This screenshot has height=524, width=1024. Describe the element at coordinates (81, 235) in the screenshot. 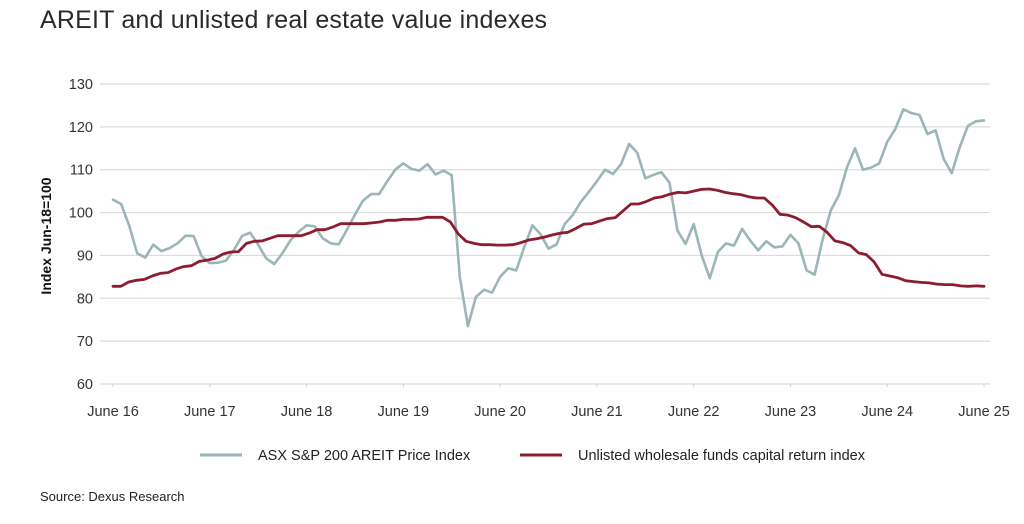

I see `y-axis-ticks: 60 70 80 90 100 110 120 130` at that location.